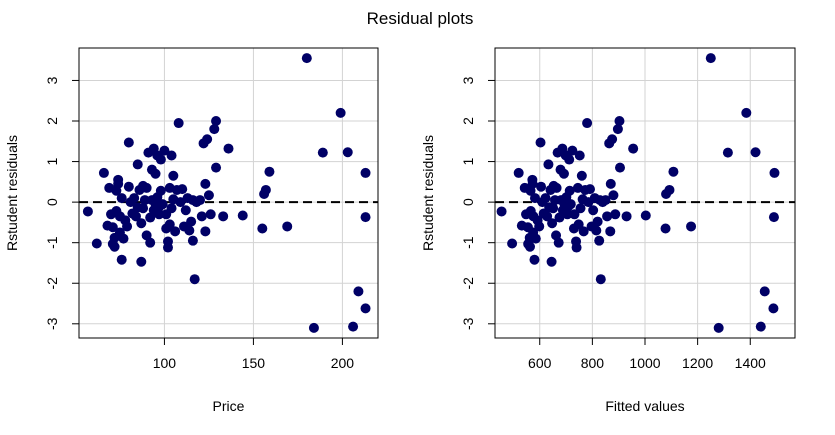 This screenshot has height=435, width=835. I want to click on x-tick-label: 150, so click(254, 363).